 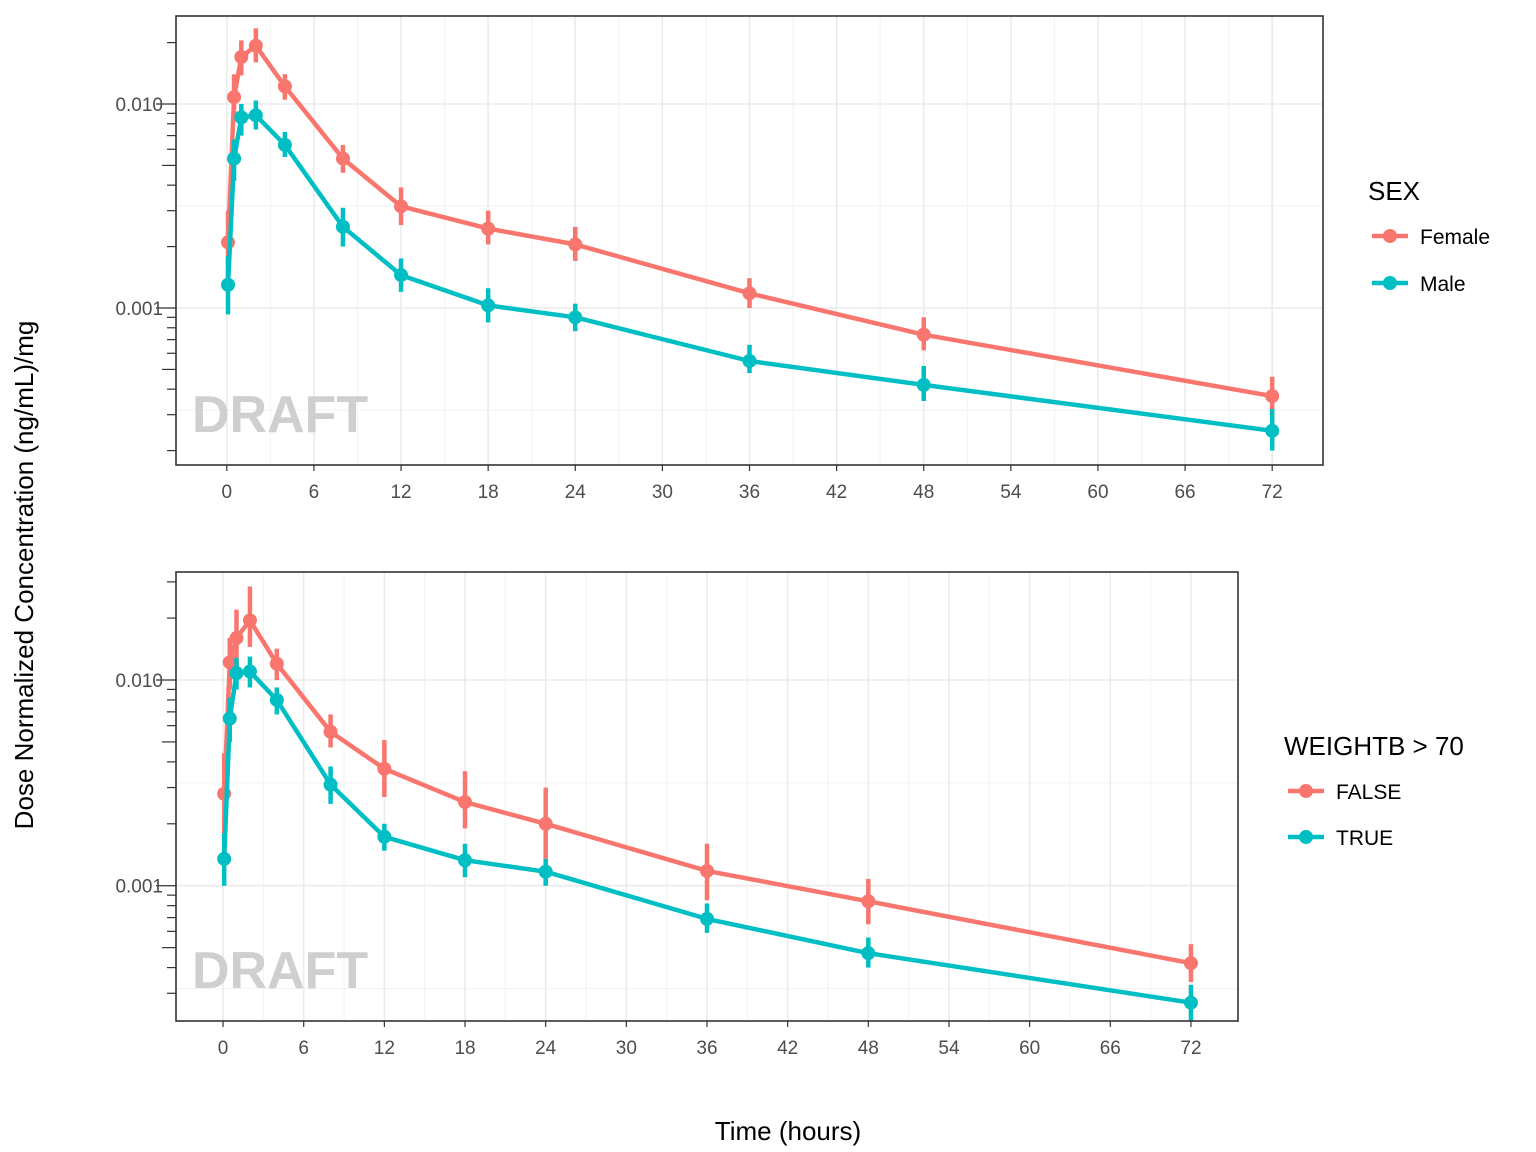 What do you see at coordinates (1455, 237) in the screenshot?
I see `legend-label: Female` at bounding box center [1455, 237].